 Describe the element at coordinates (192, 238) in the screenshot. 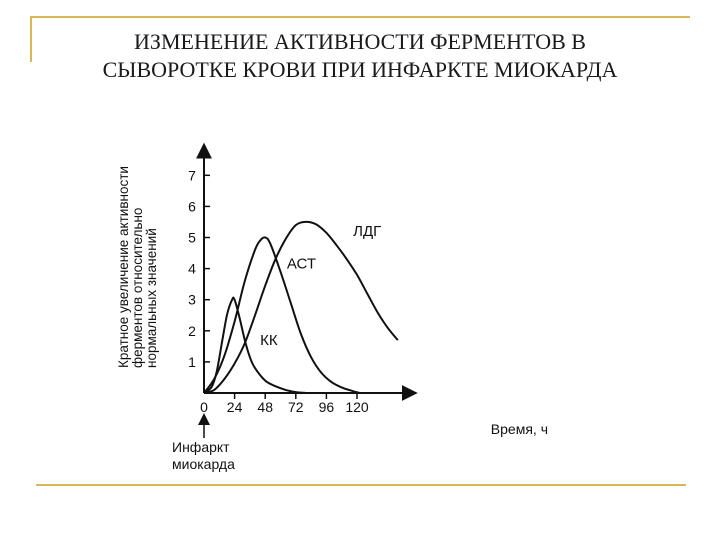

I see `y-tick-label: 5` at that location.